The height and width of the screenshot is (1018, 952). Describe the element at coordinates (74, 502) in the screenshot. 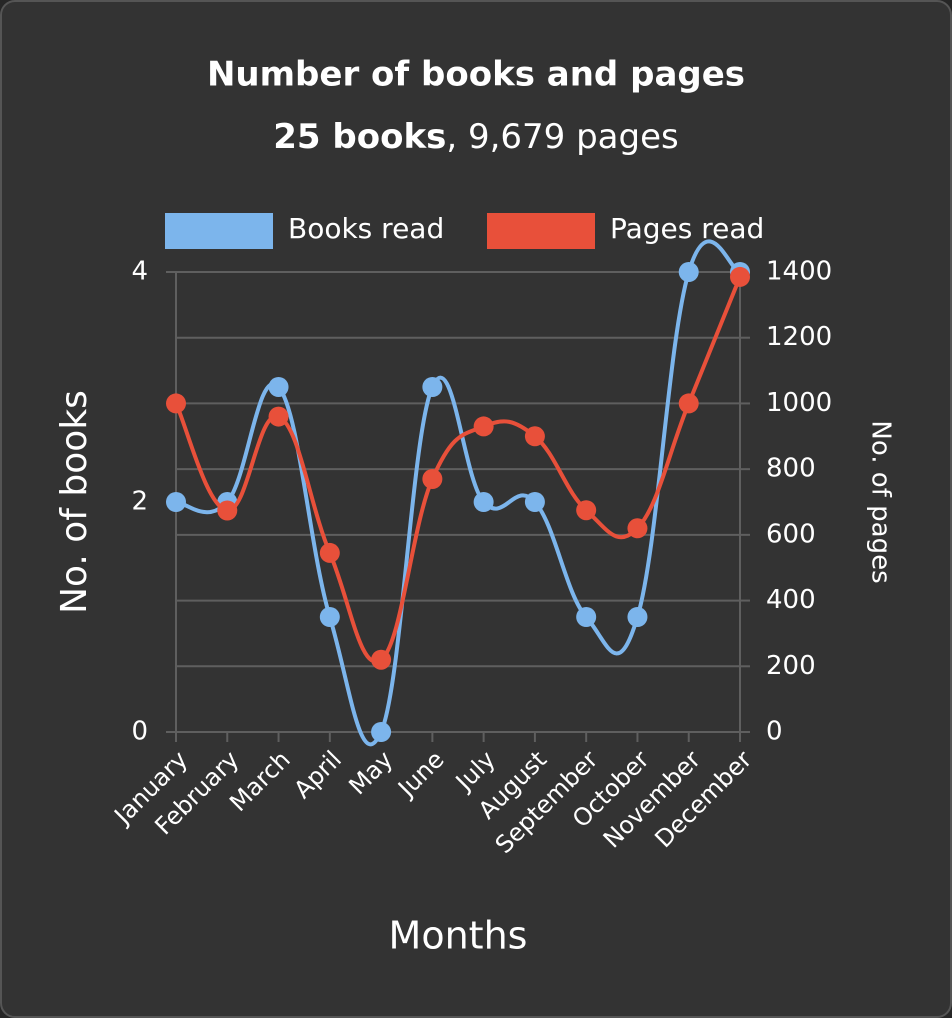

I see `y-axis-title: No. of books` at that location.